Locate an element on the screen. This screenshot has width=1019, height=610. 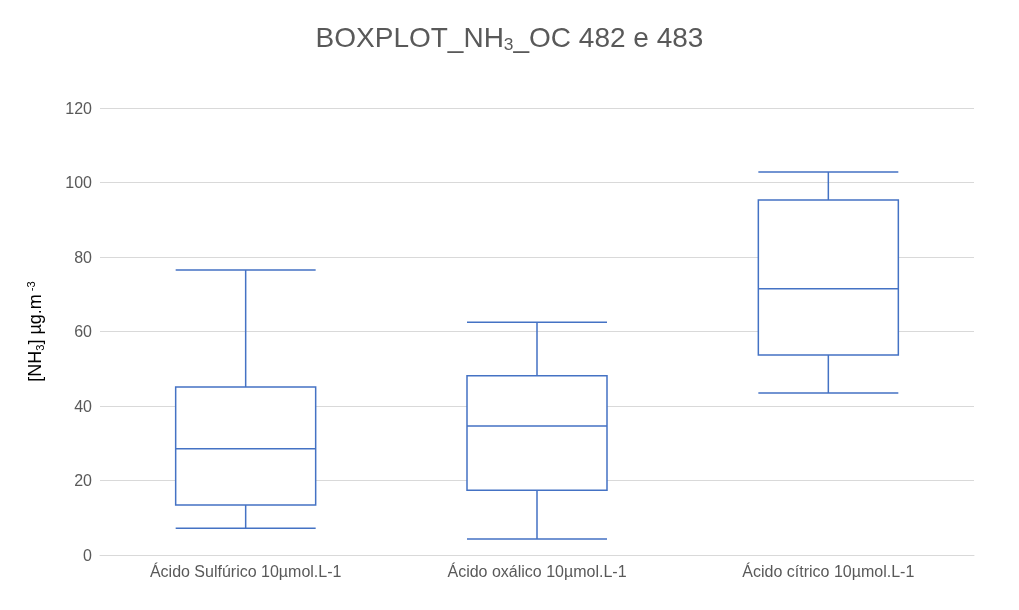
y-tick-label: 100 is located at coordinates (79, 182).